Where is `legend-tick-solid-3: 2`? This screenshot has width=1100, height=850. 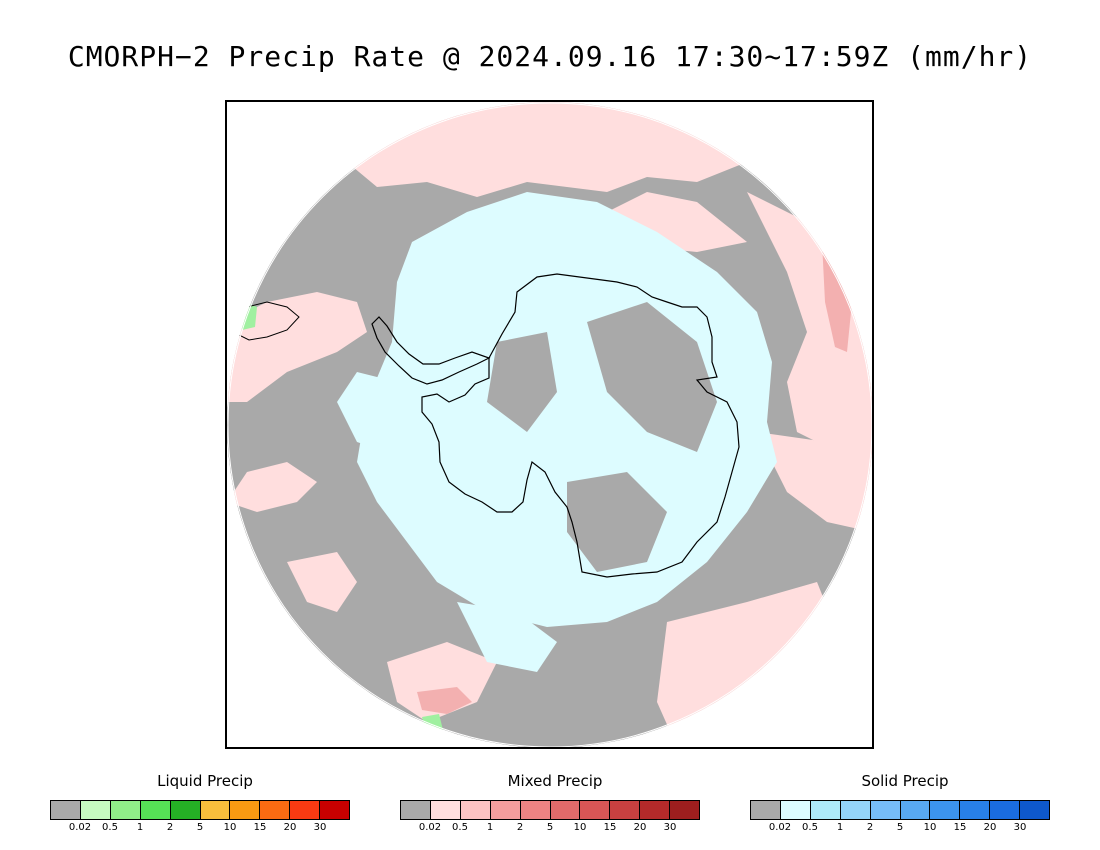 legend-tick-solid-3: 2 is located at coordinates (870, 827).